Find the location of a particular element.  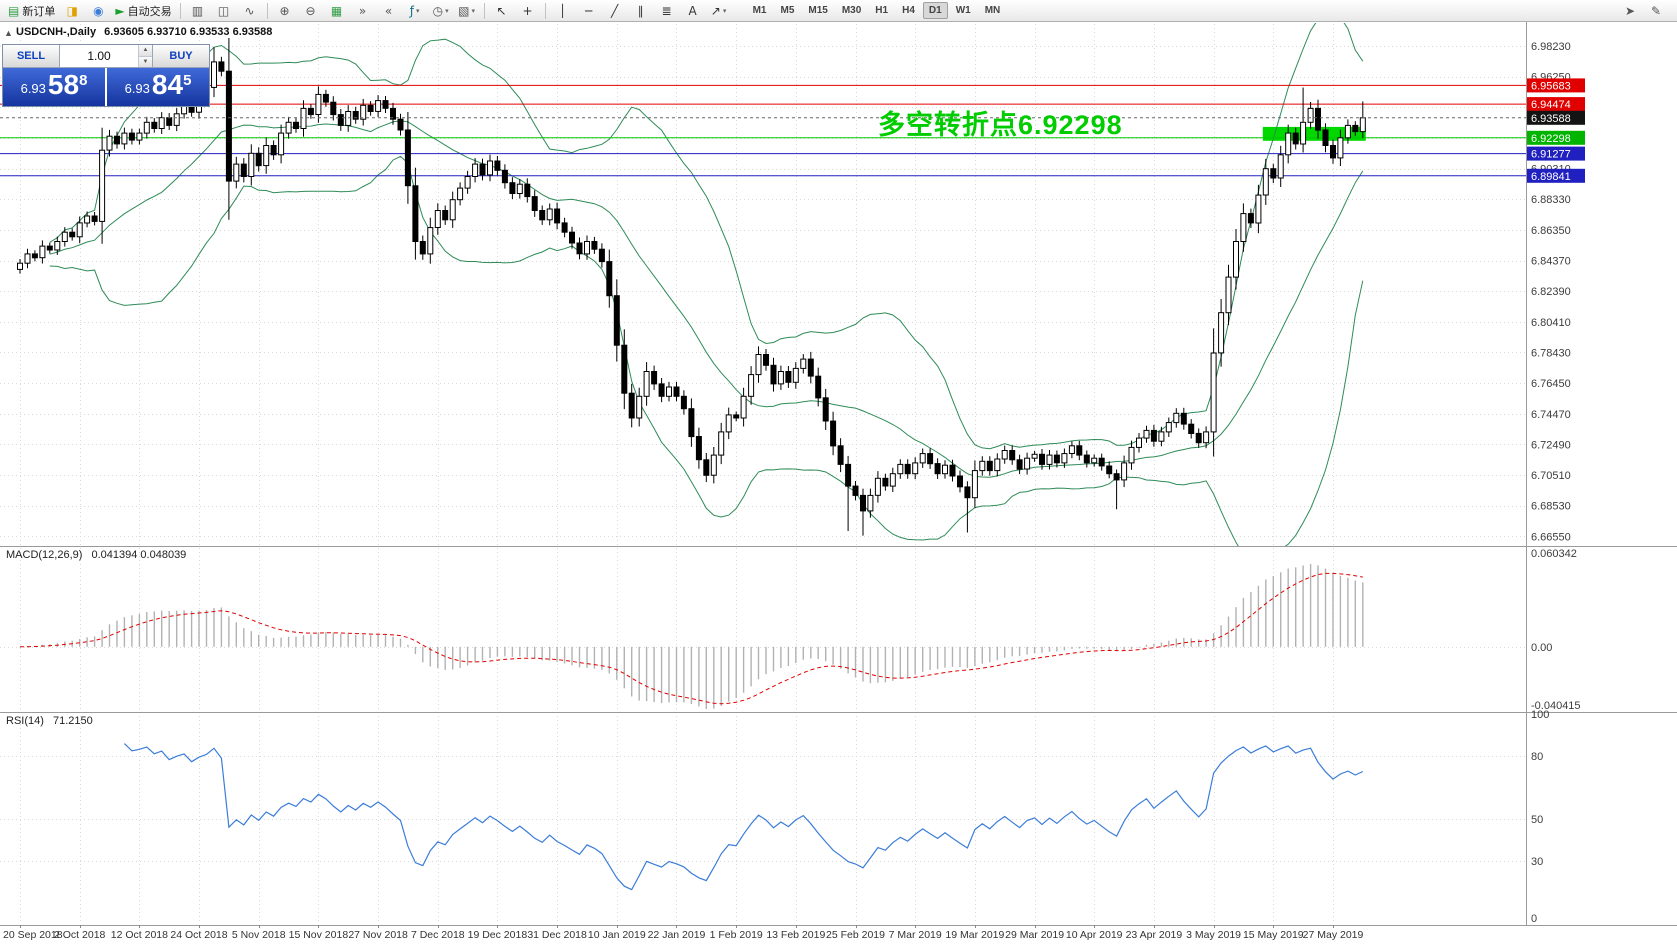

zoom-in-icon: ⊕ is located at coordinates (285, 11).